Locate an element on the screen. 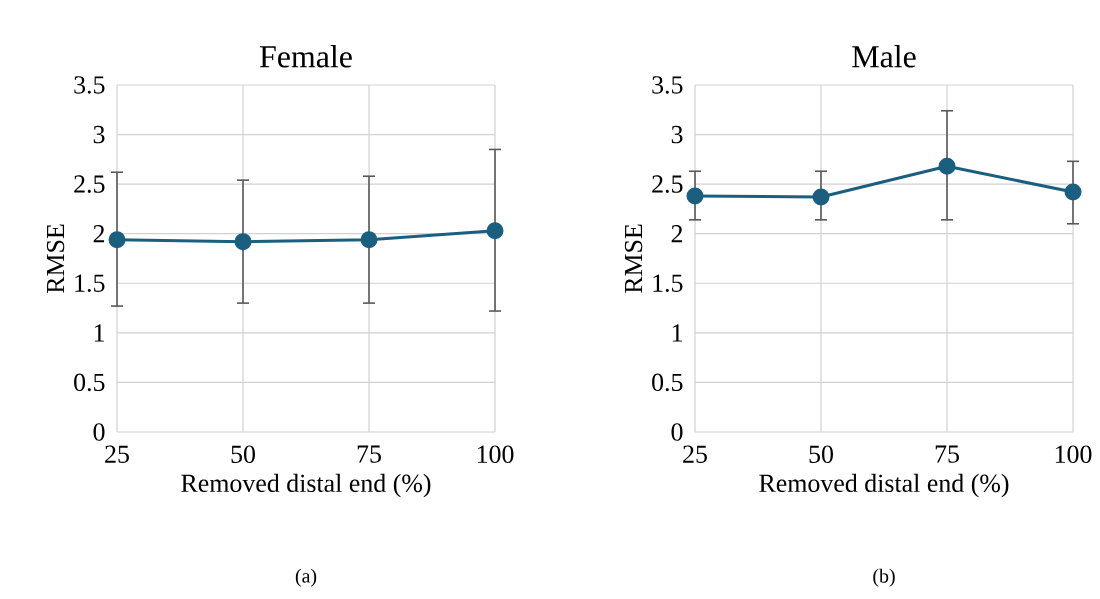 This screenshot has height=599, width=1100. chart-title: Female is located at coordinates (306, 56).